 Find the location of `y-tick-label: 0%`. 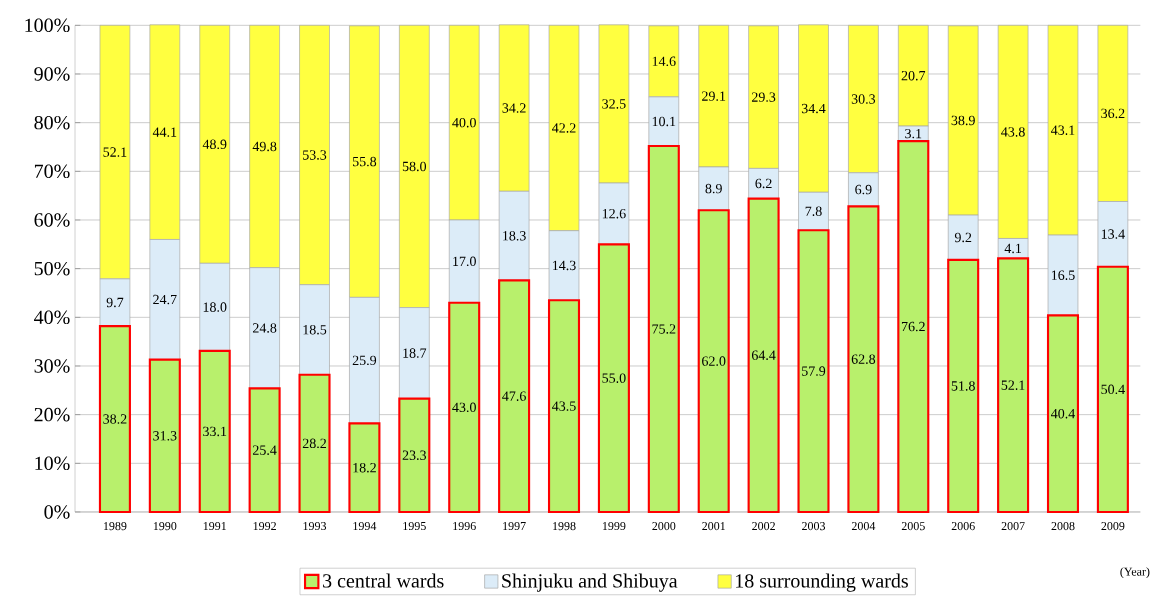

y-tick-label: 0% is located at coordinates (57, 512).